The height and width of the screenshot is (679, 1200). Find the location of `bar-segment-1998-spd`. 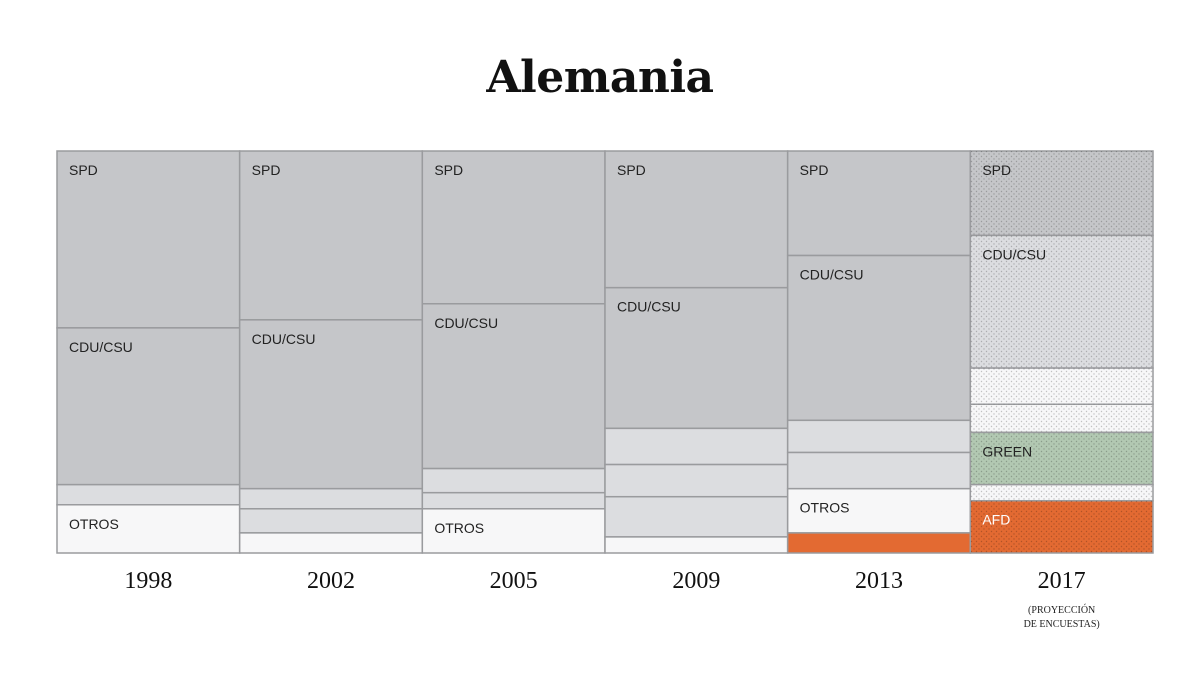

bar-segment-1998-spd is located at coordinates (148, 239).